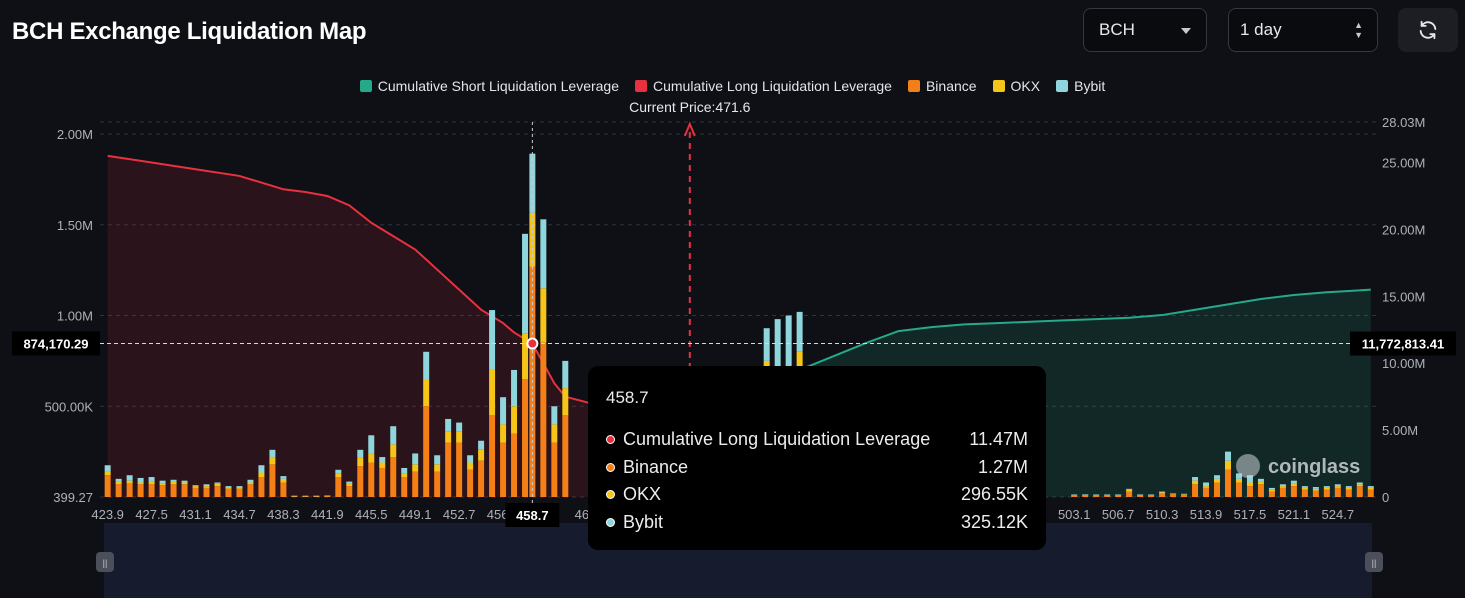  I want to click on x-tick-label: 524.7, so click(1338, 514).